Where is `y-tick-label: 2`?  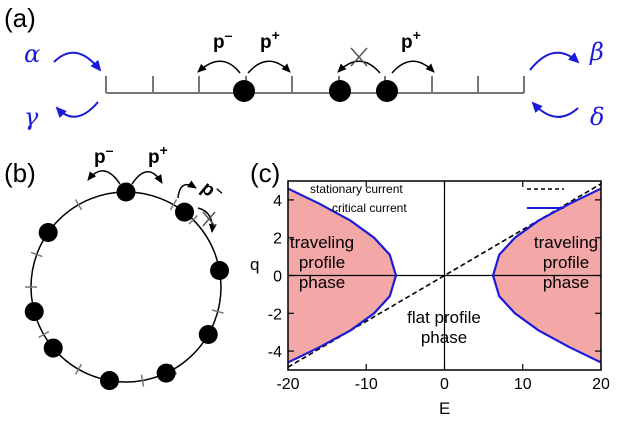 y-tick-label: 2 is located at coordinates (277, 239).